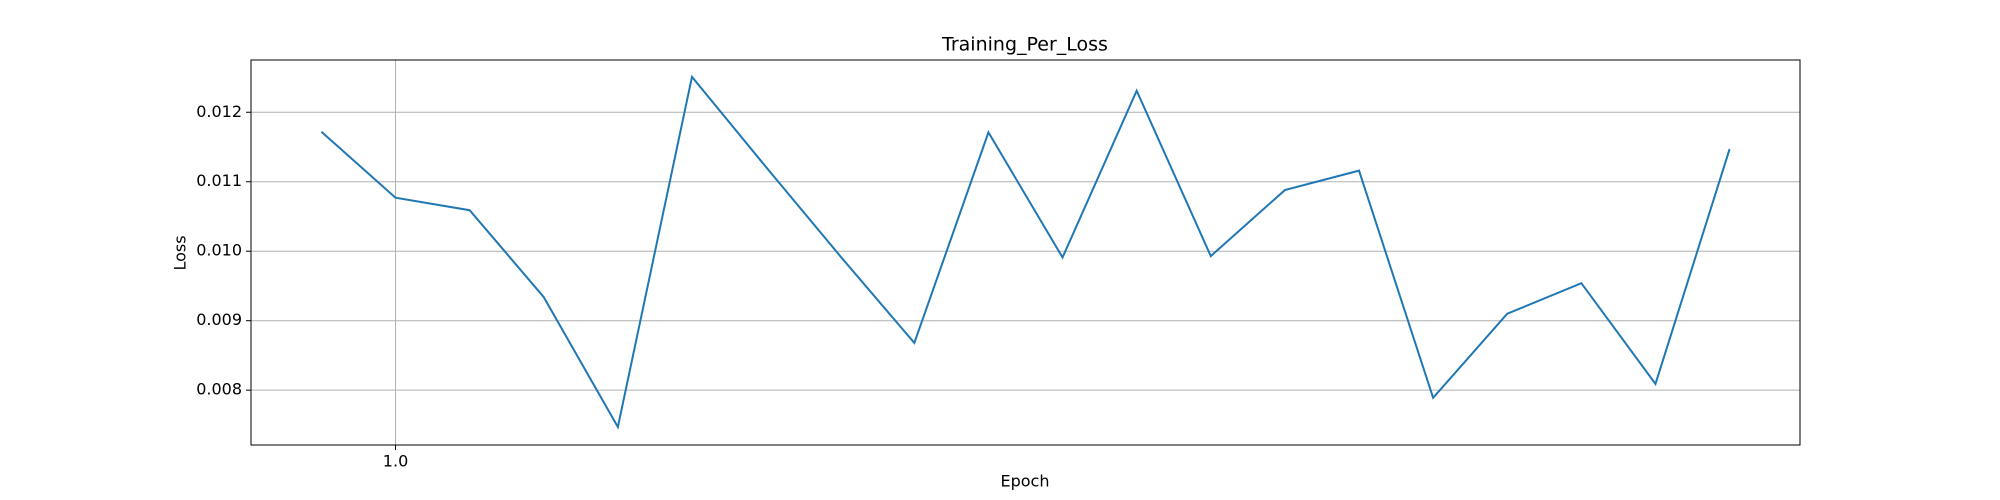 Image resolution: width=2000 pixels, height=500 pixels. I want to click on y-tick-label: 0.010, so click(219, 250).